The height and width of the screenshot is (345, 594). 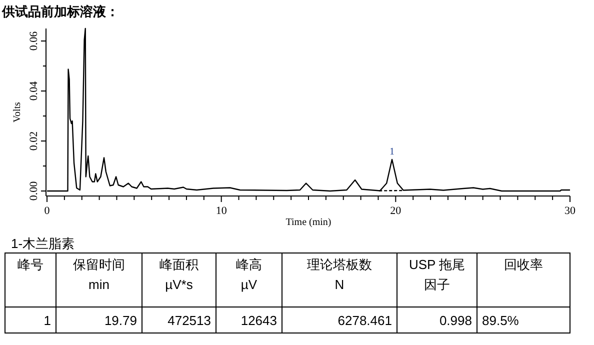 I want to click on y-axis-title: Volts, so click(x=17, y=112).